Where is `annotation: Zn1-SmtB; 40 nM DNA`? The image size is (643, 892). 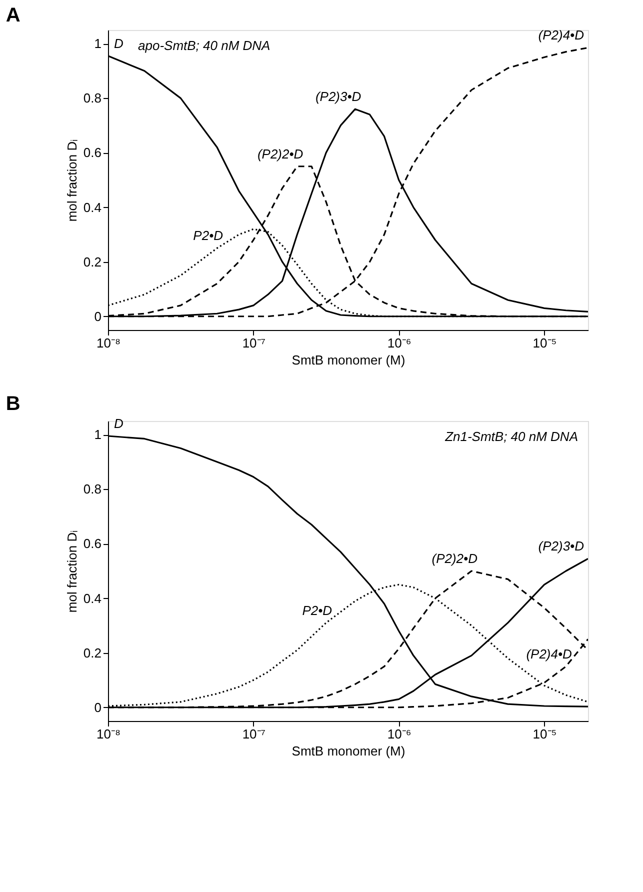 annotation: Zn1-SmtB; 40 nM DNA is located at coordinates (511, 436).